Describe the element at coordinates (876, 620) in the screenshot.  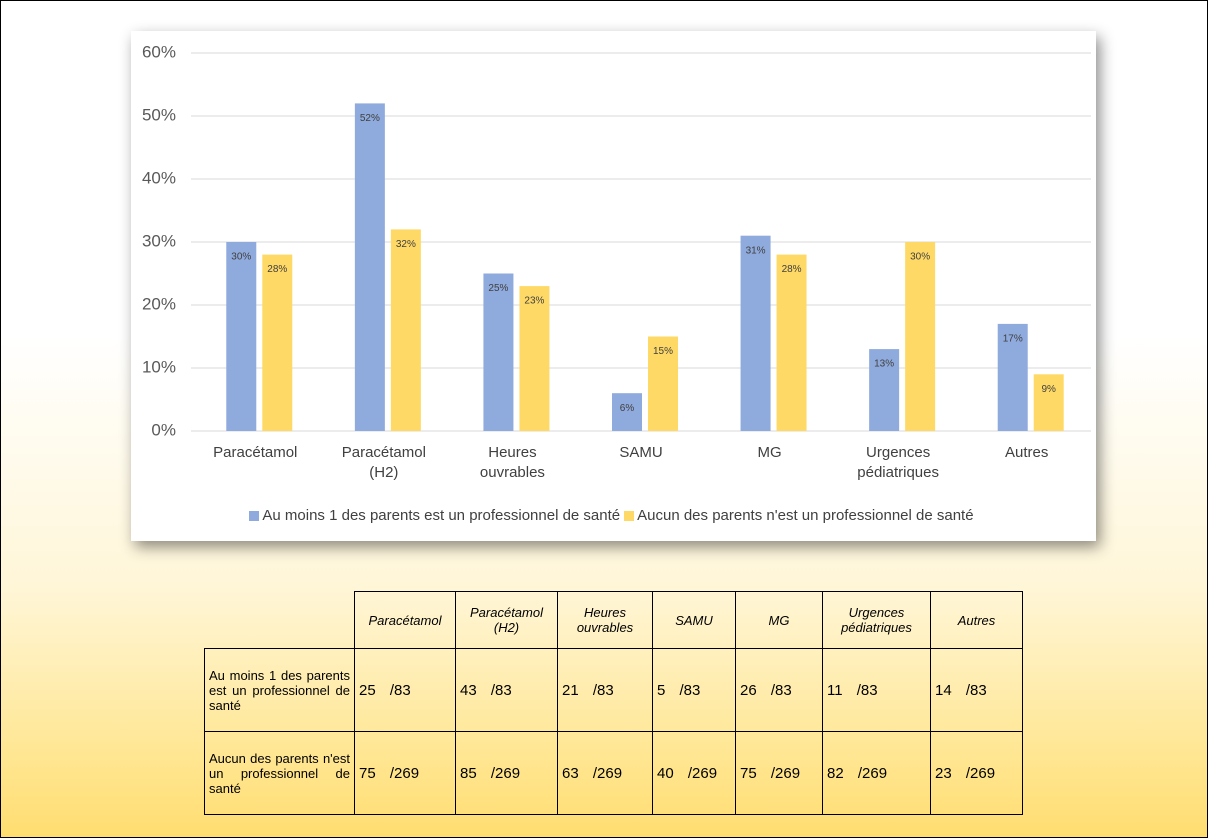
I see `column-header: Urgences pédiatriques` at that location.